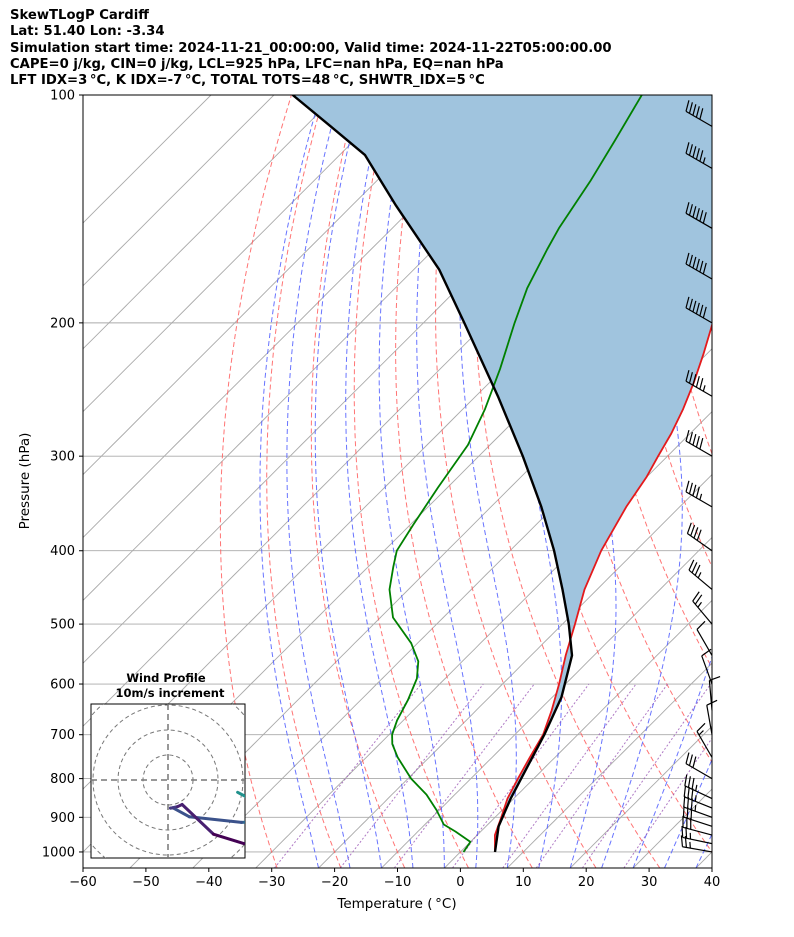 Image resolution: width=794 pixels, height=937 pixels. Describe the element at coordinates (271, 882) in the screenshot. I see `x-tick-label: −30` at that location.